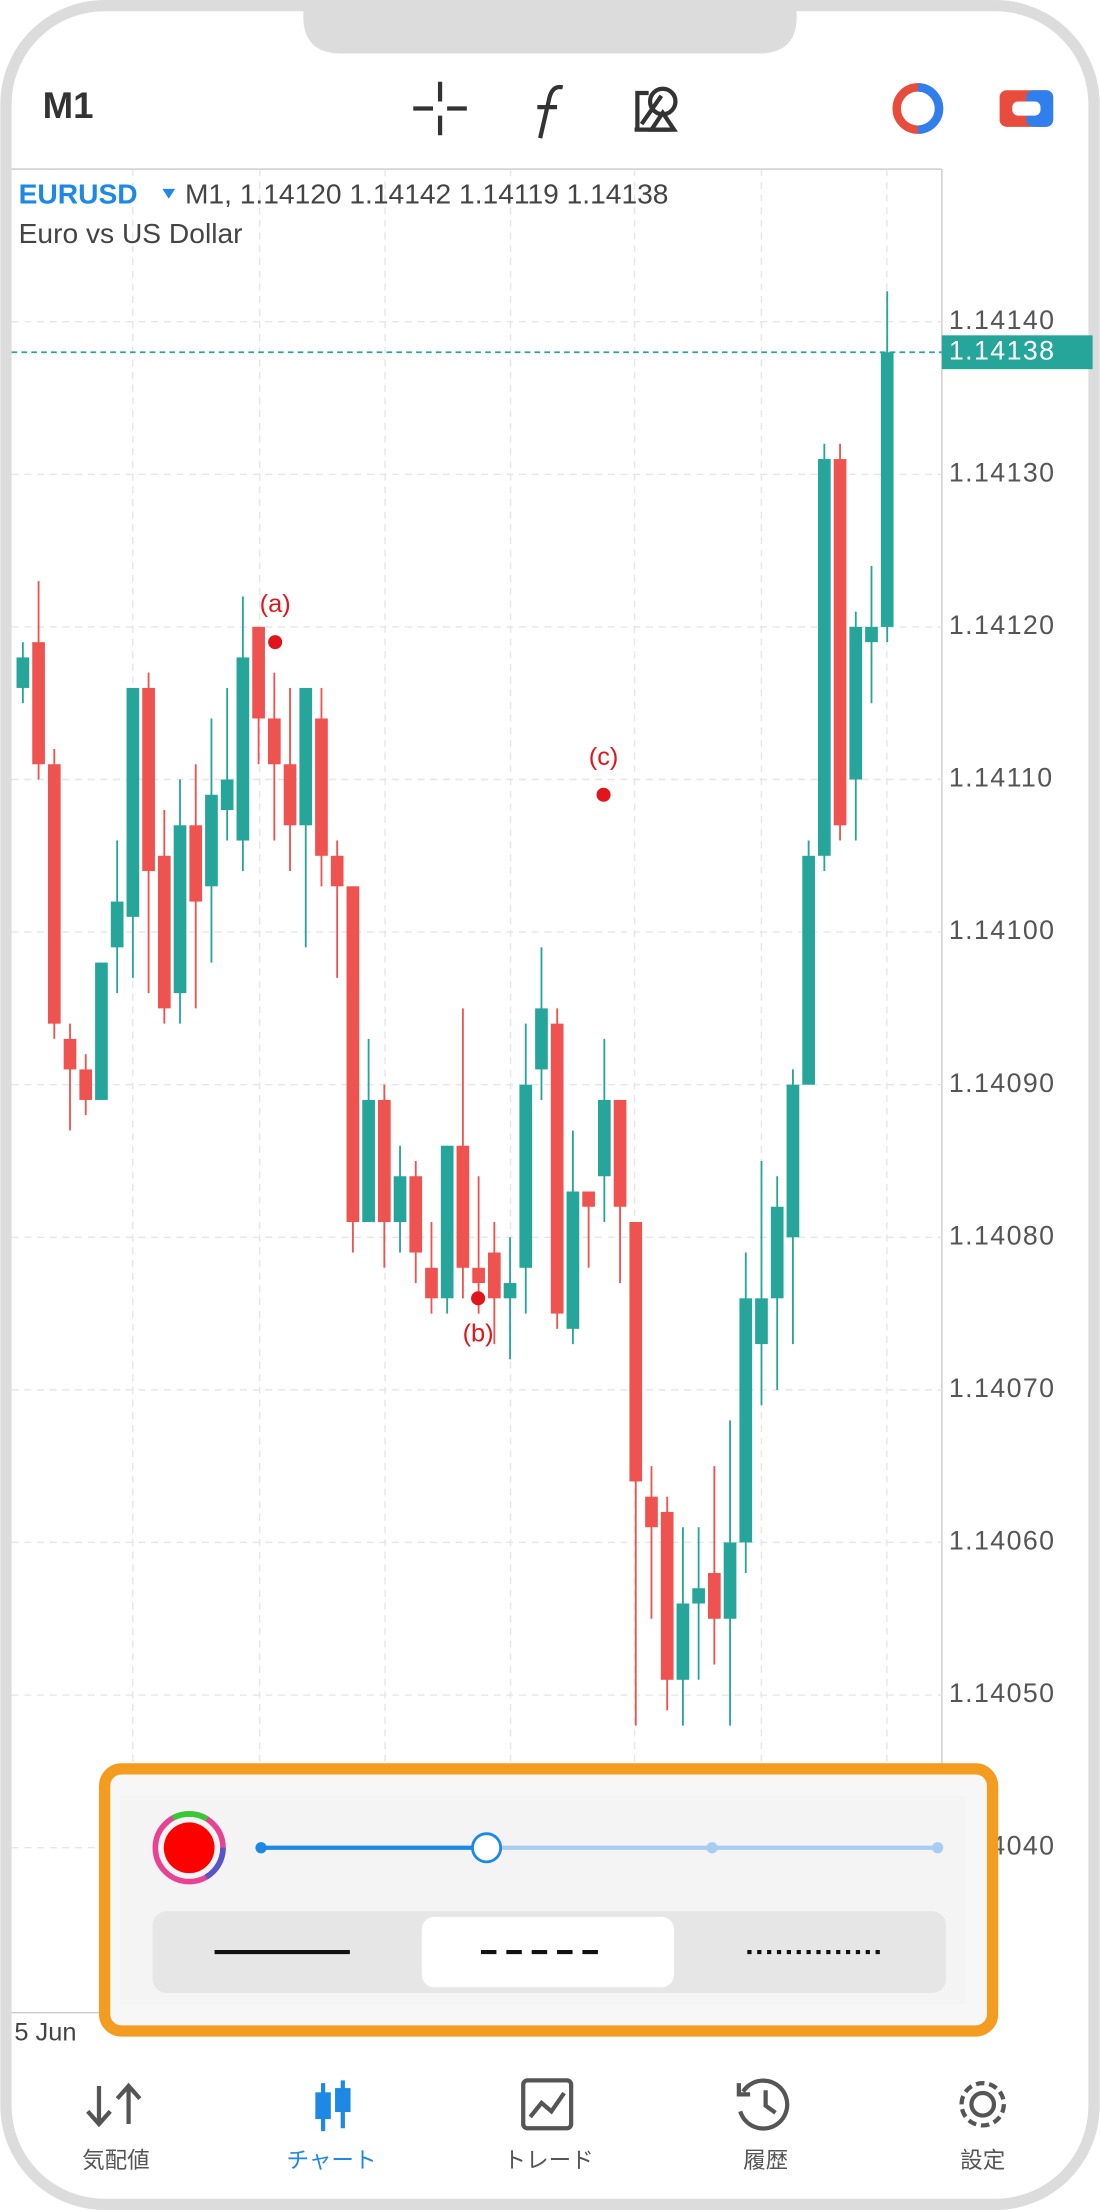 This screenshot has width=1100, height=2210. Describe the element at coordinates (1002, 930) in the screenshot. I see `y-tick-label: 1.14100` at that location.